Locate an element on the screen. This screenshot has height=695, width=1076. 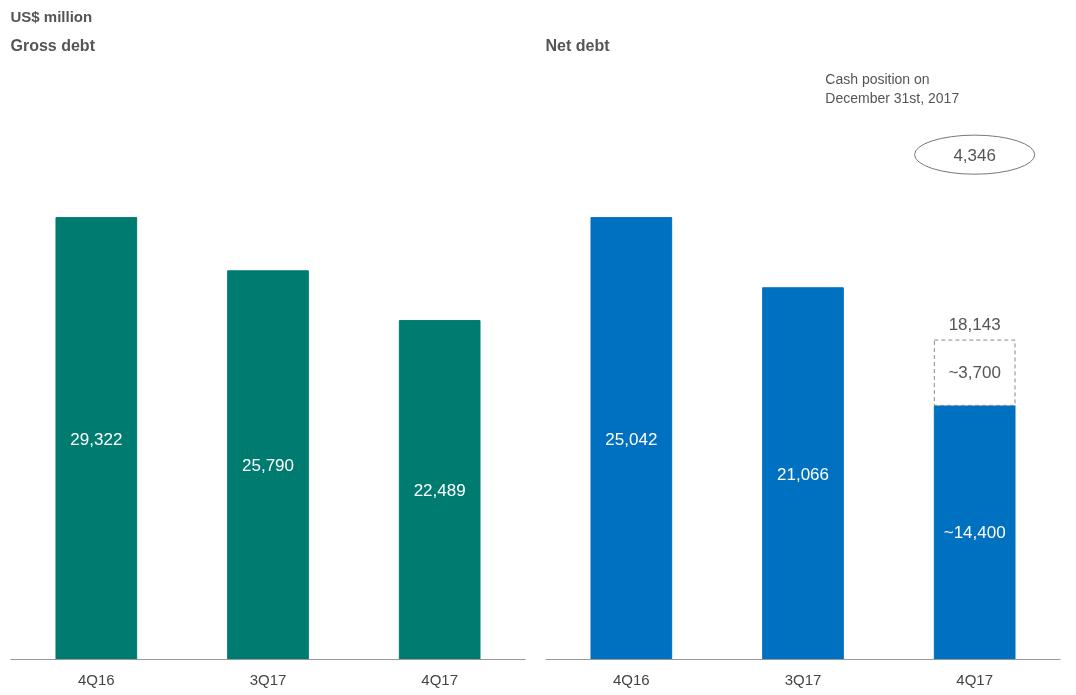
data-label: 29,322 is located at coordinates (96, 439).